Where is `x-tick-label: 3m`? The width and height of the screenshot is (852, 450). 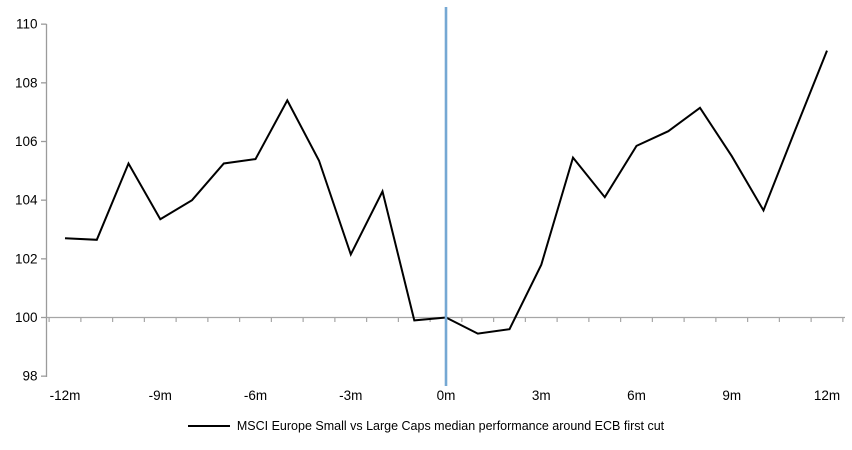 x-tick-label: 3m is located at coordinates (541, 395).